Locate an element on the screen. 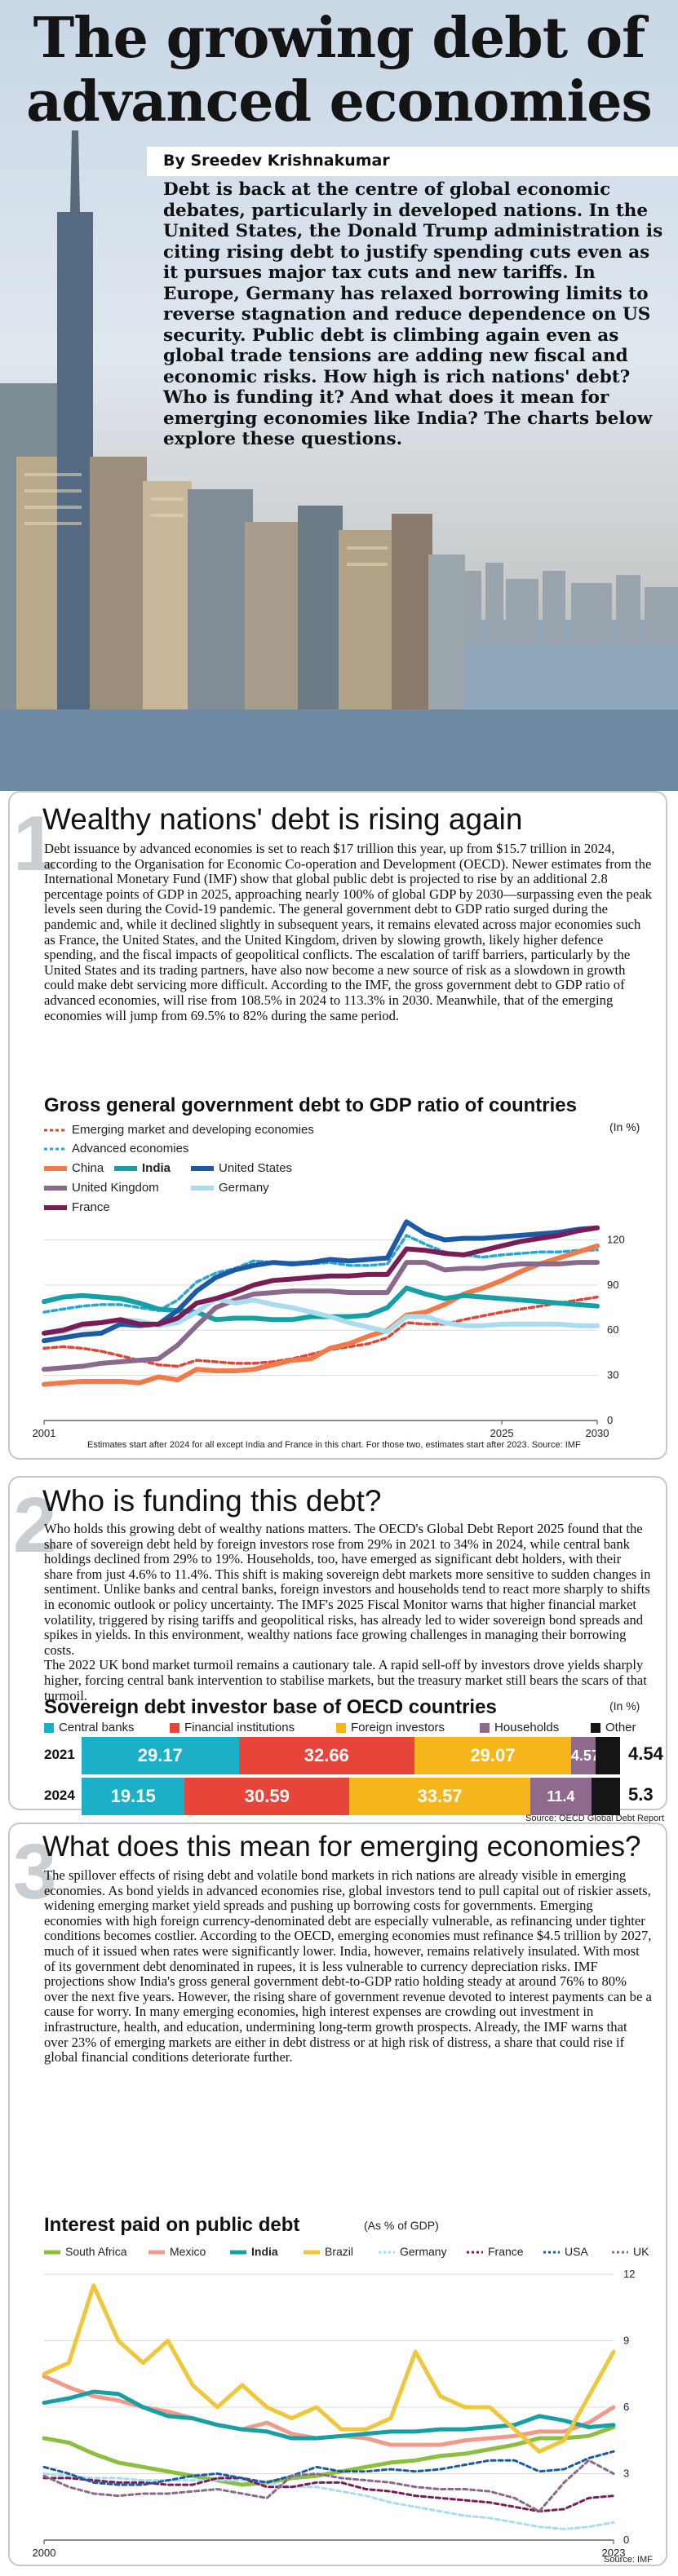 The height and width of the screenshot is (2576, 678). y-tick-label: 30 is located at coordinates (612, 1375).